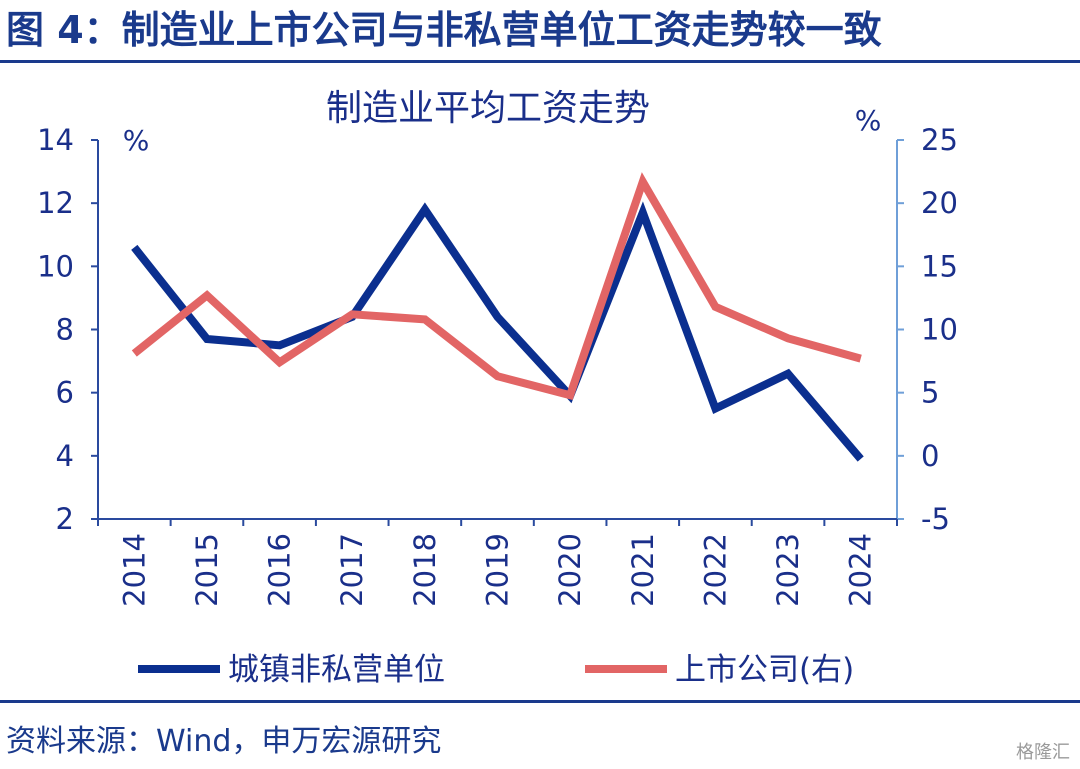 Image resolution: width=1080 pixels, height=769 pixels. Describe the element at coordinates (935, 519) in the screenshot. I see `right-tick-label: -5` at that location.